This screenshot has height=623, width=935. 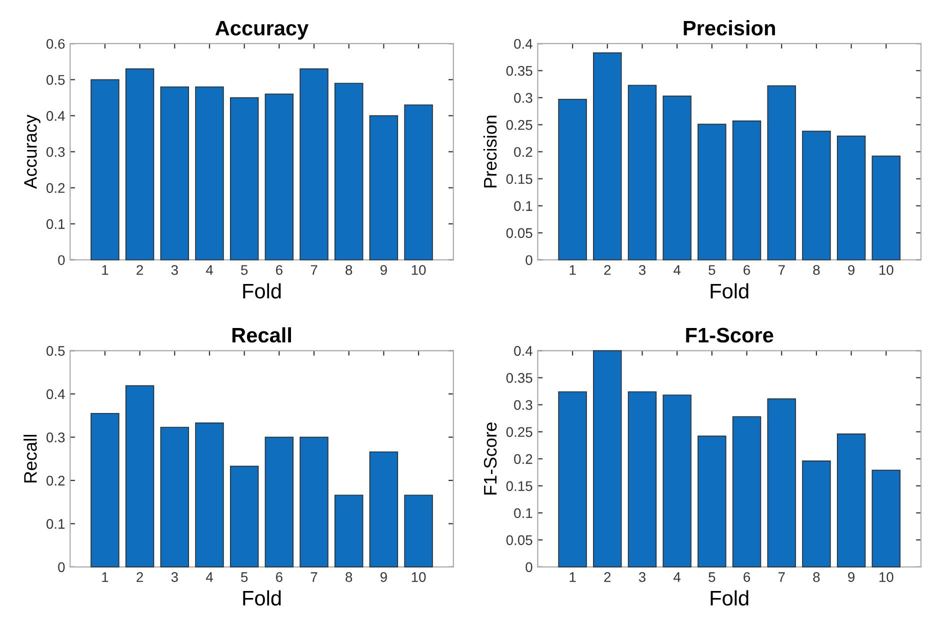 What do you see at coordinates (490, 458) in the screenshot?
I see `y-axis-title: F1-Score` at bounding box center [490, 458].